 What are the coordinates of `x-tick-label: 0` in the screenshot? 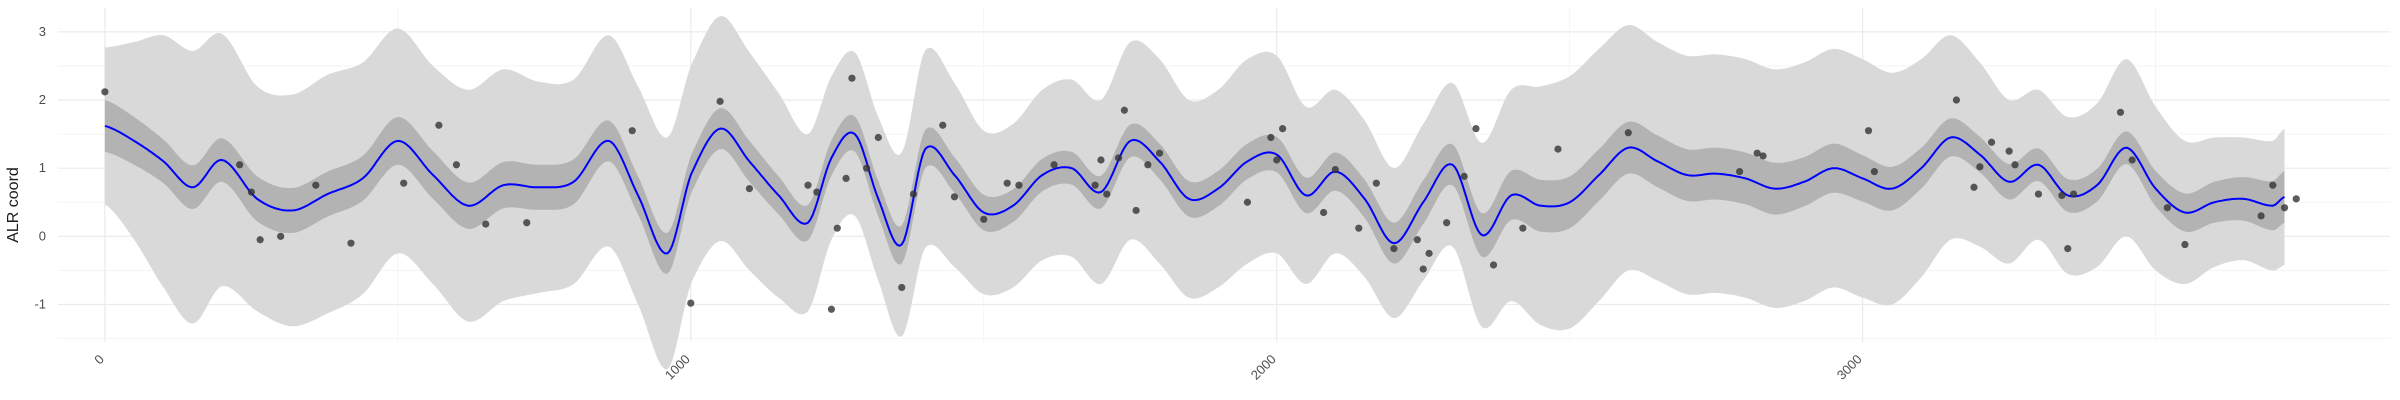 It's located at (99, 360).